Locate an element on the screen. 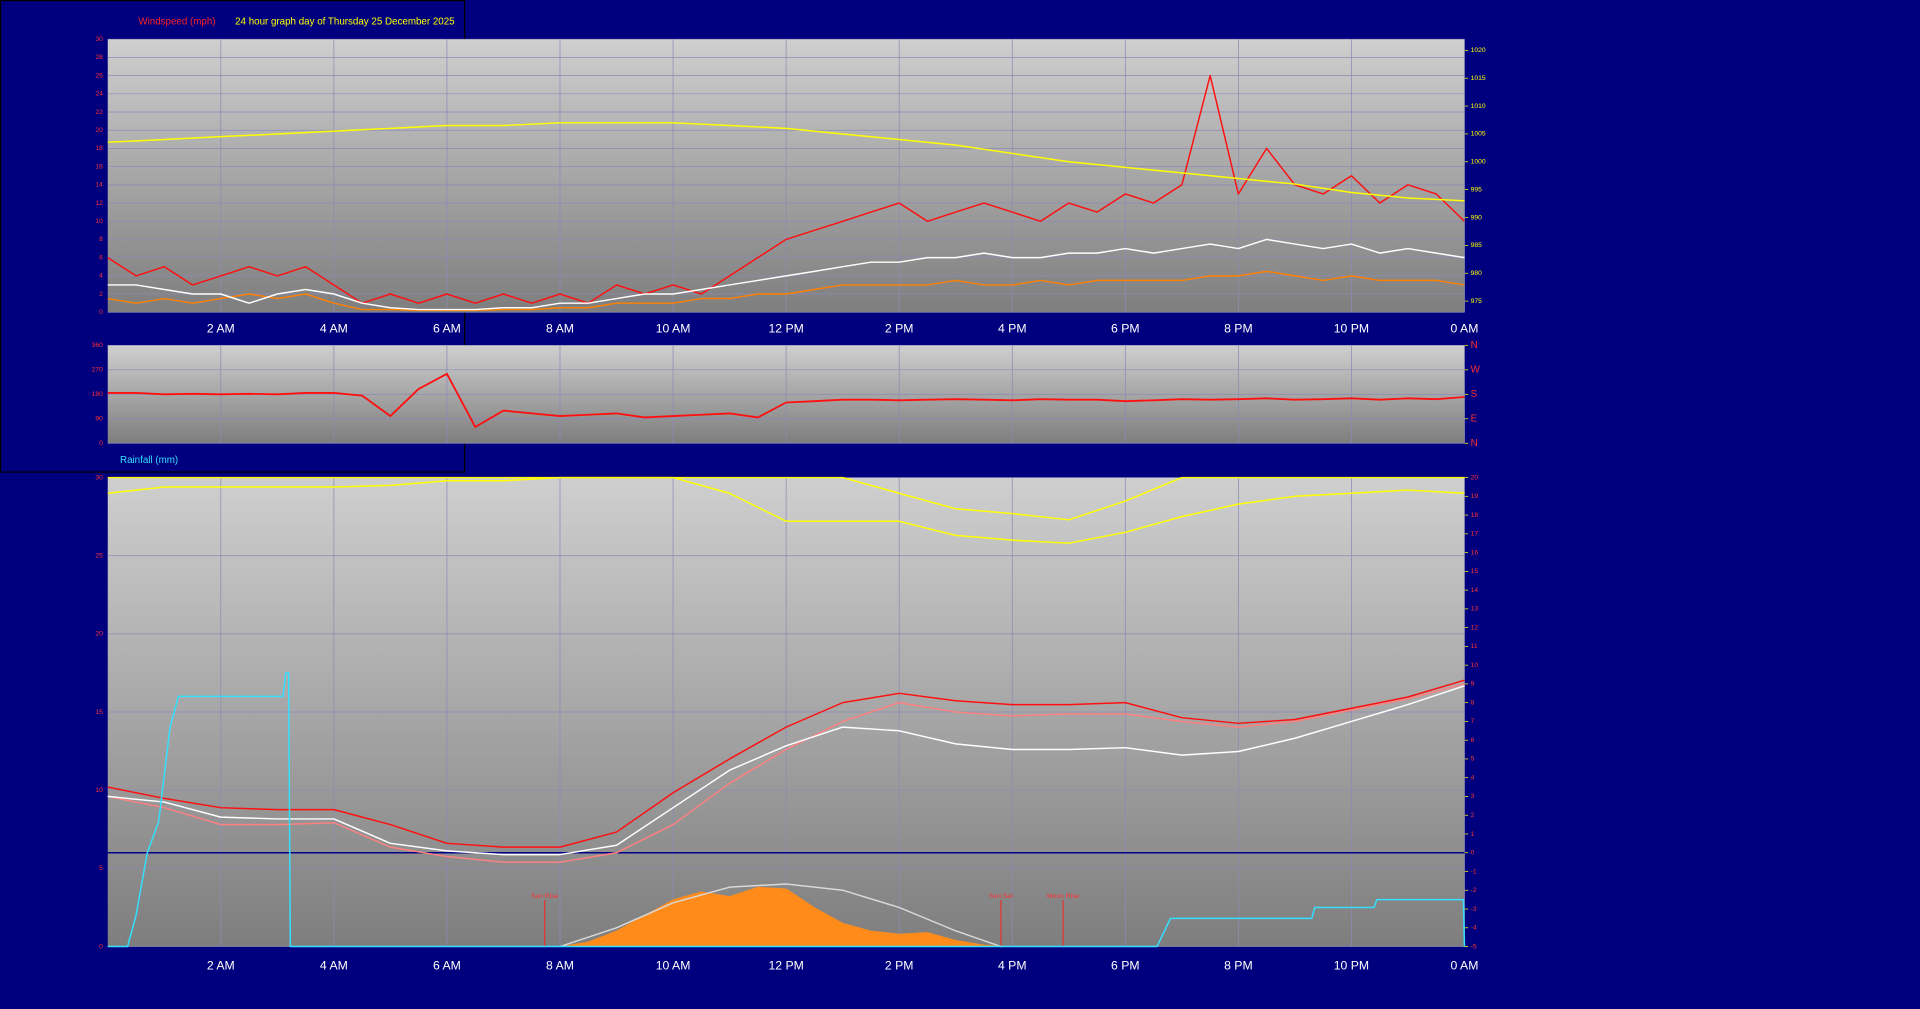 This screenshot has width=1920, height=1009. y2-tick-label: 1020 is located at coordinates (1478, 50).